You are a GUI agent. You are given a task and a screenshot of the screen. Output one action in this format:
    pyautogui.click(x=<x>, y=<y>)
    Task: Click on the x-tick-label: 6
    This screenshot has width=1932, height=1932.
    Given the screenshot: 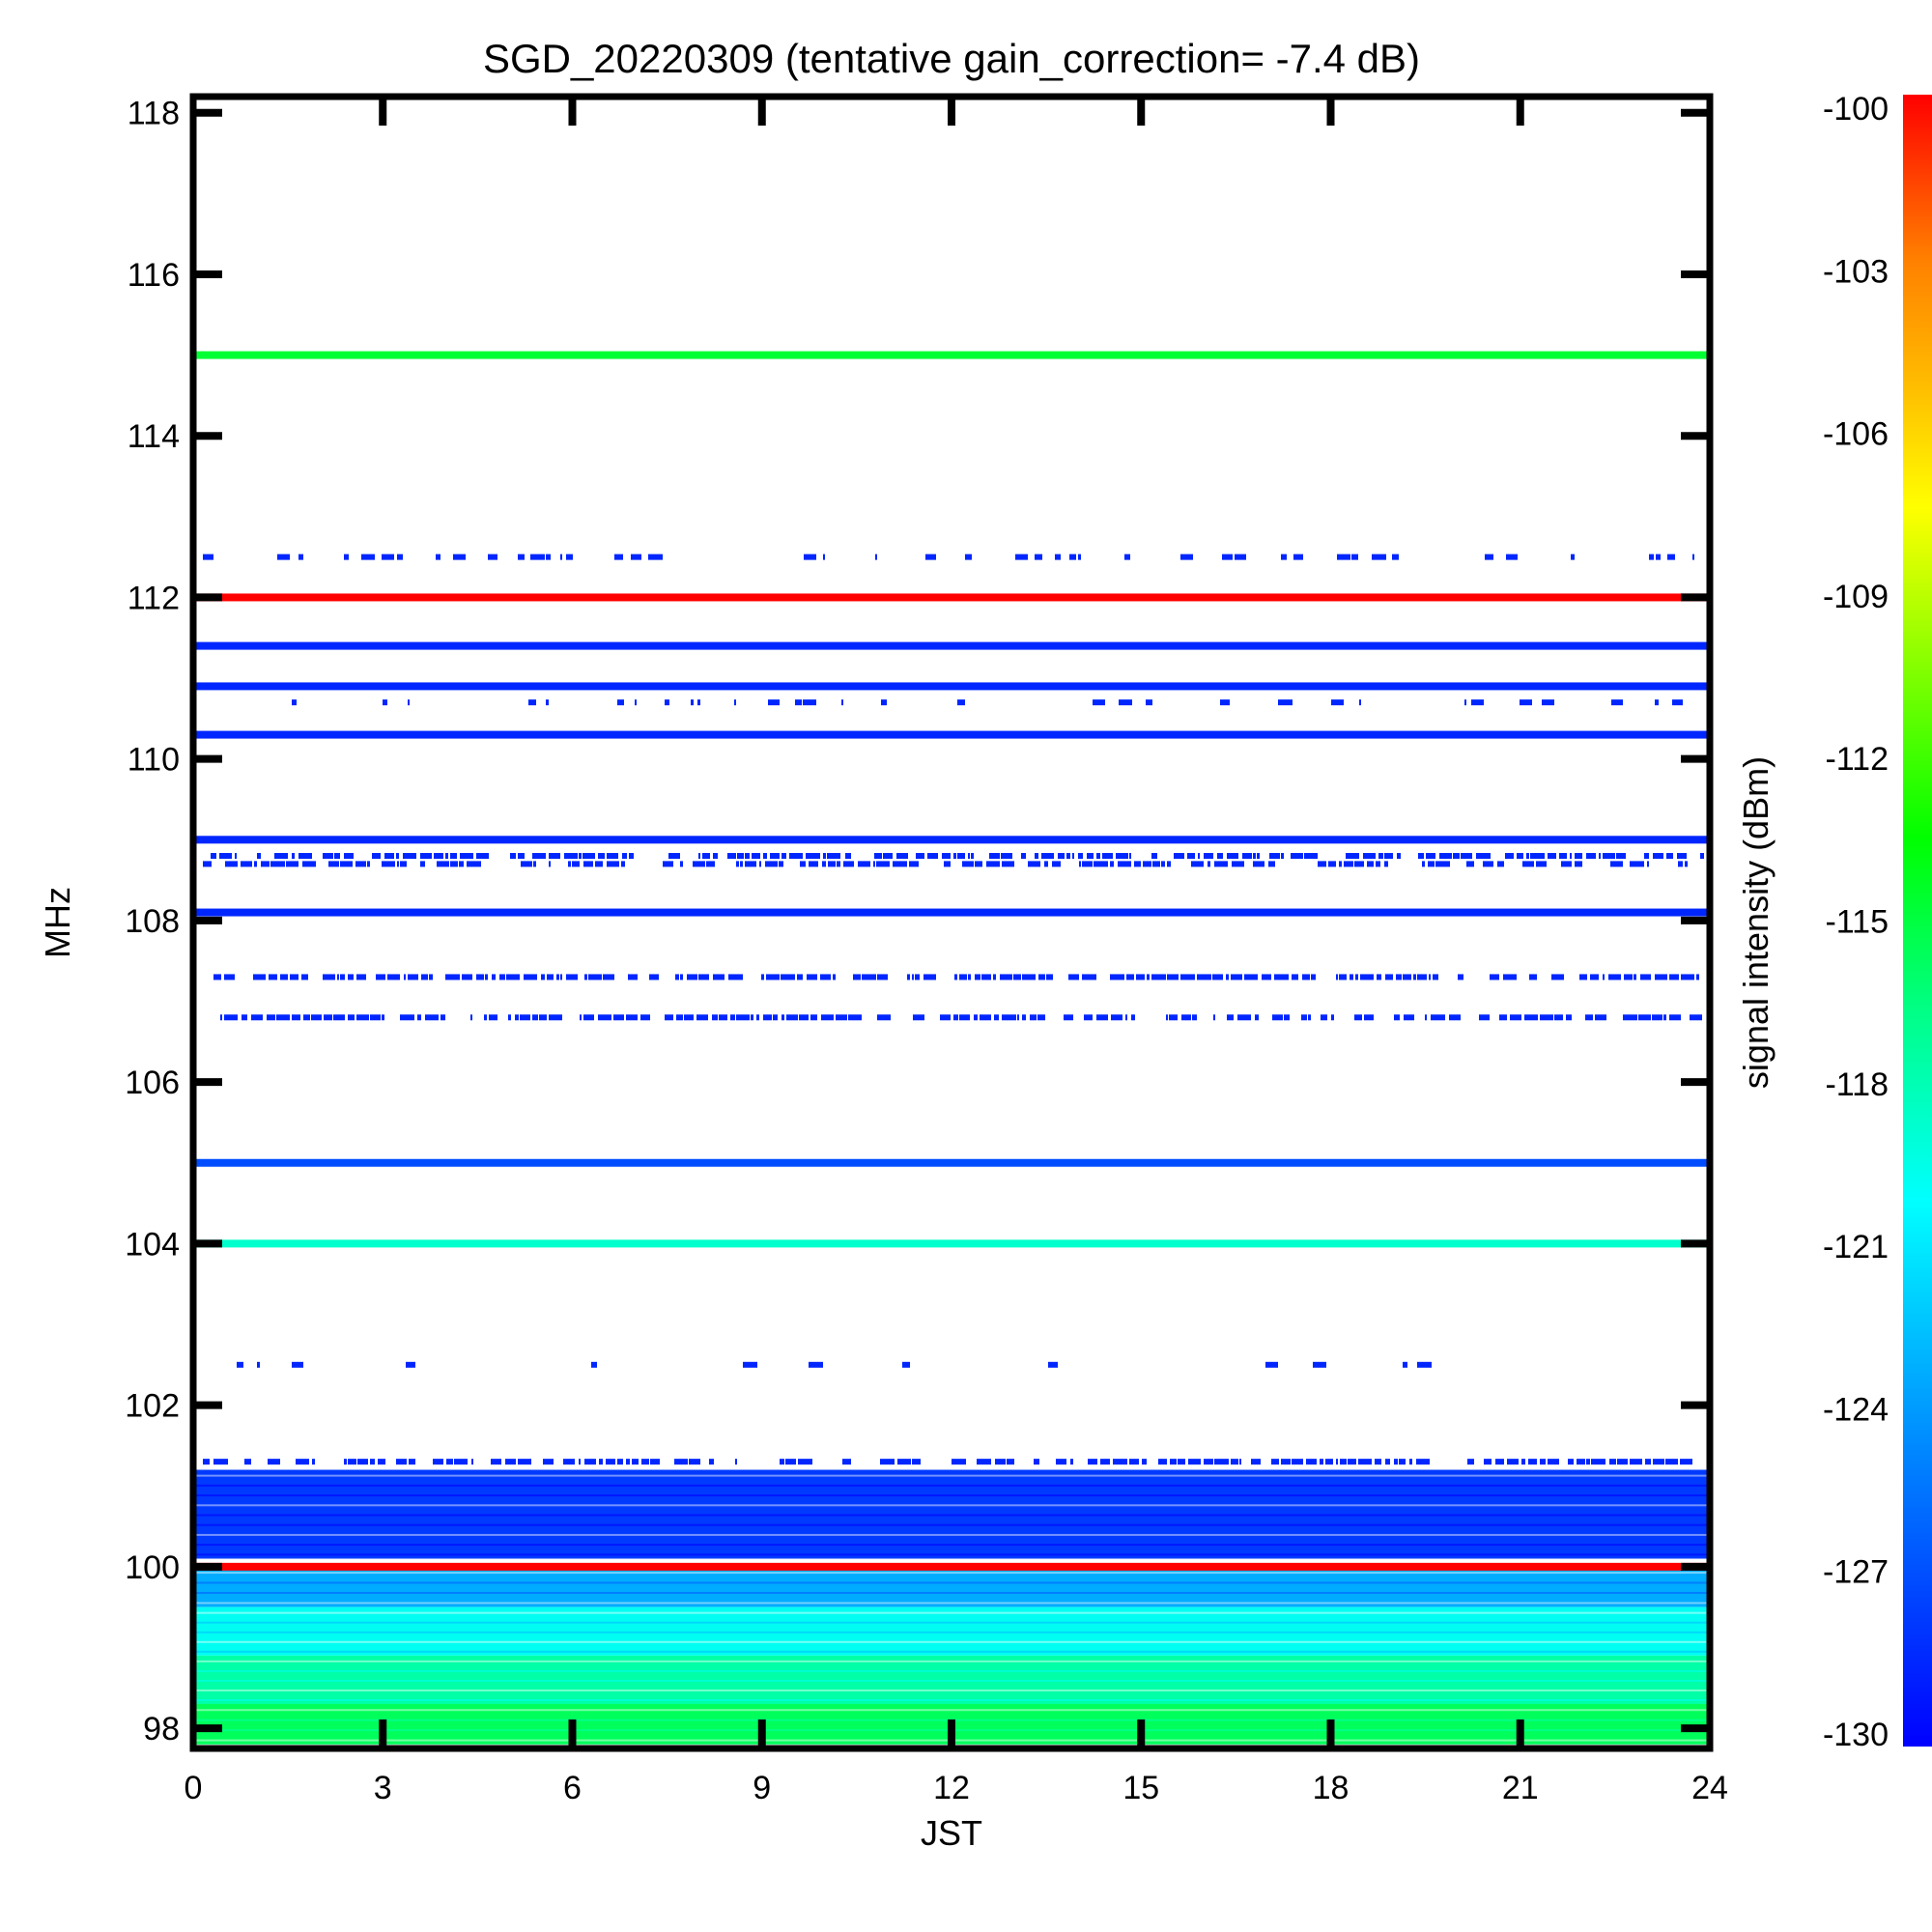 What is the action you would take?
    pyautogui.click(x=572, y=1788)
    